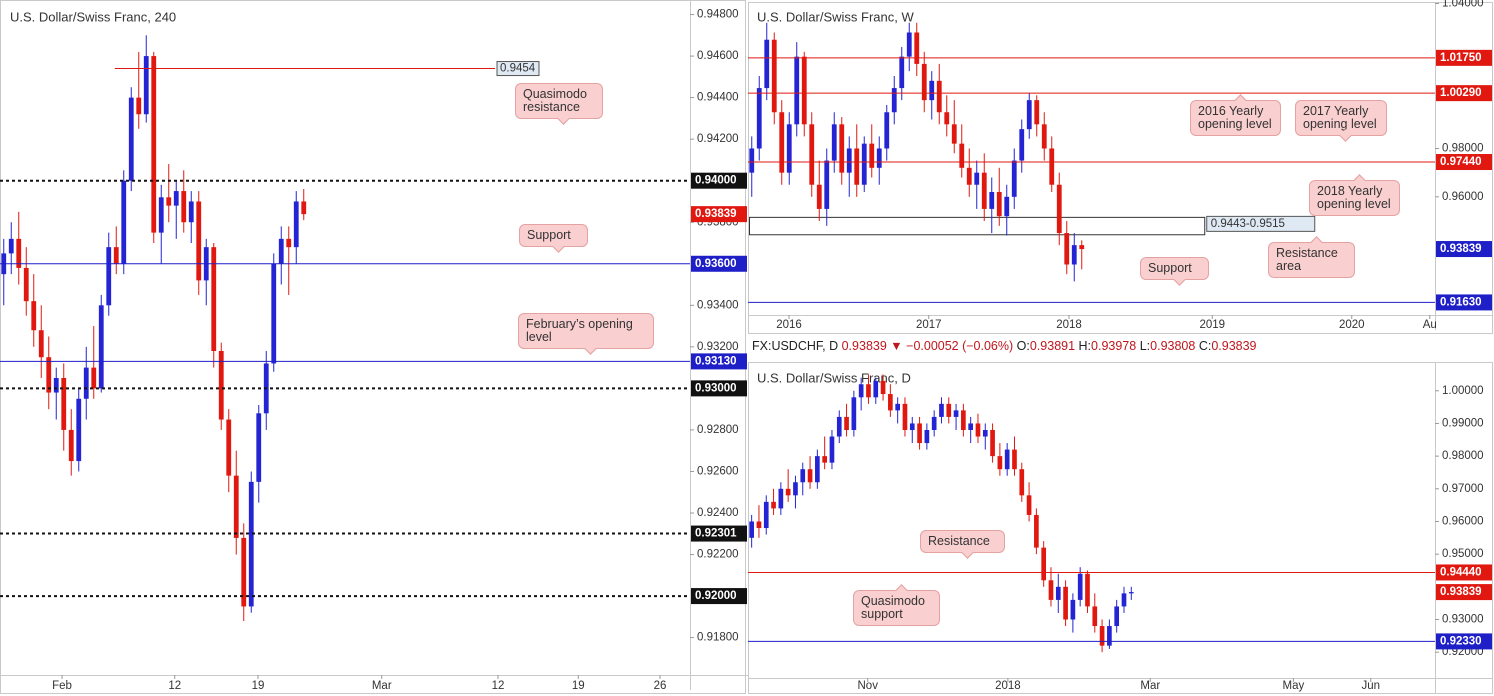  Describe the element at coordinates (586, 331) in the screenshot. I see `callout: February’s opening level` at that location.